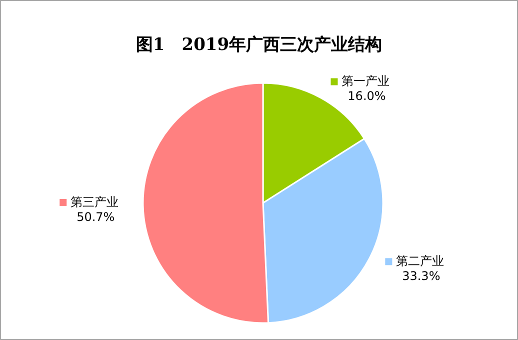 The height and width of the screenshot is (340, 518). Describe the element at coordinates (420, 261) in the screenshot. I see `legend-label: 第二产业` at that location.